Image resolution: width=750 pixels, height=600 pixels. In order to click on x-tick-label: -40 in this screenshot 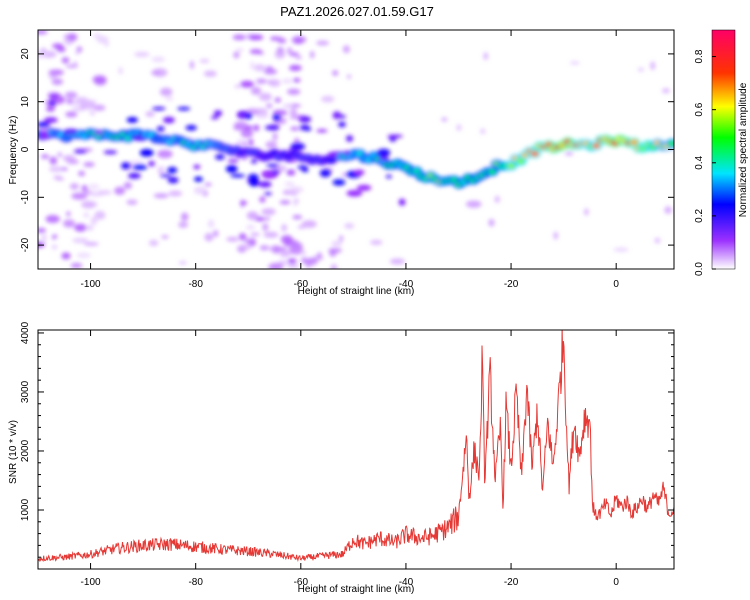, I will do `click(406, 284)`.